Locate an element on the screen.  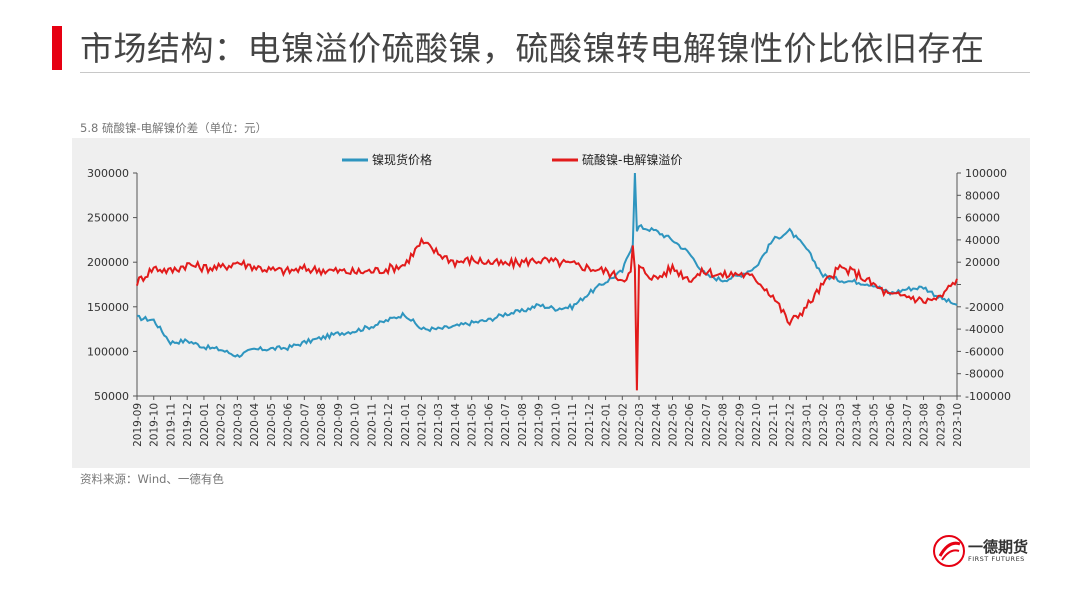
x-tick-label: 2021-04 is located at coordinates (456, 425).